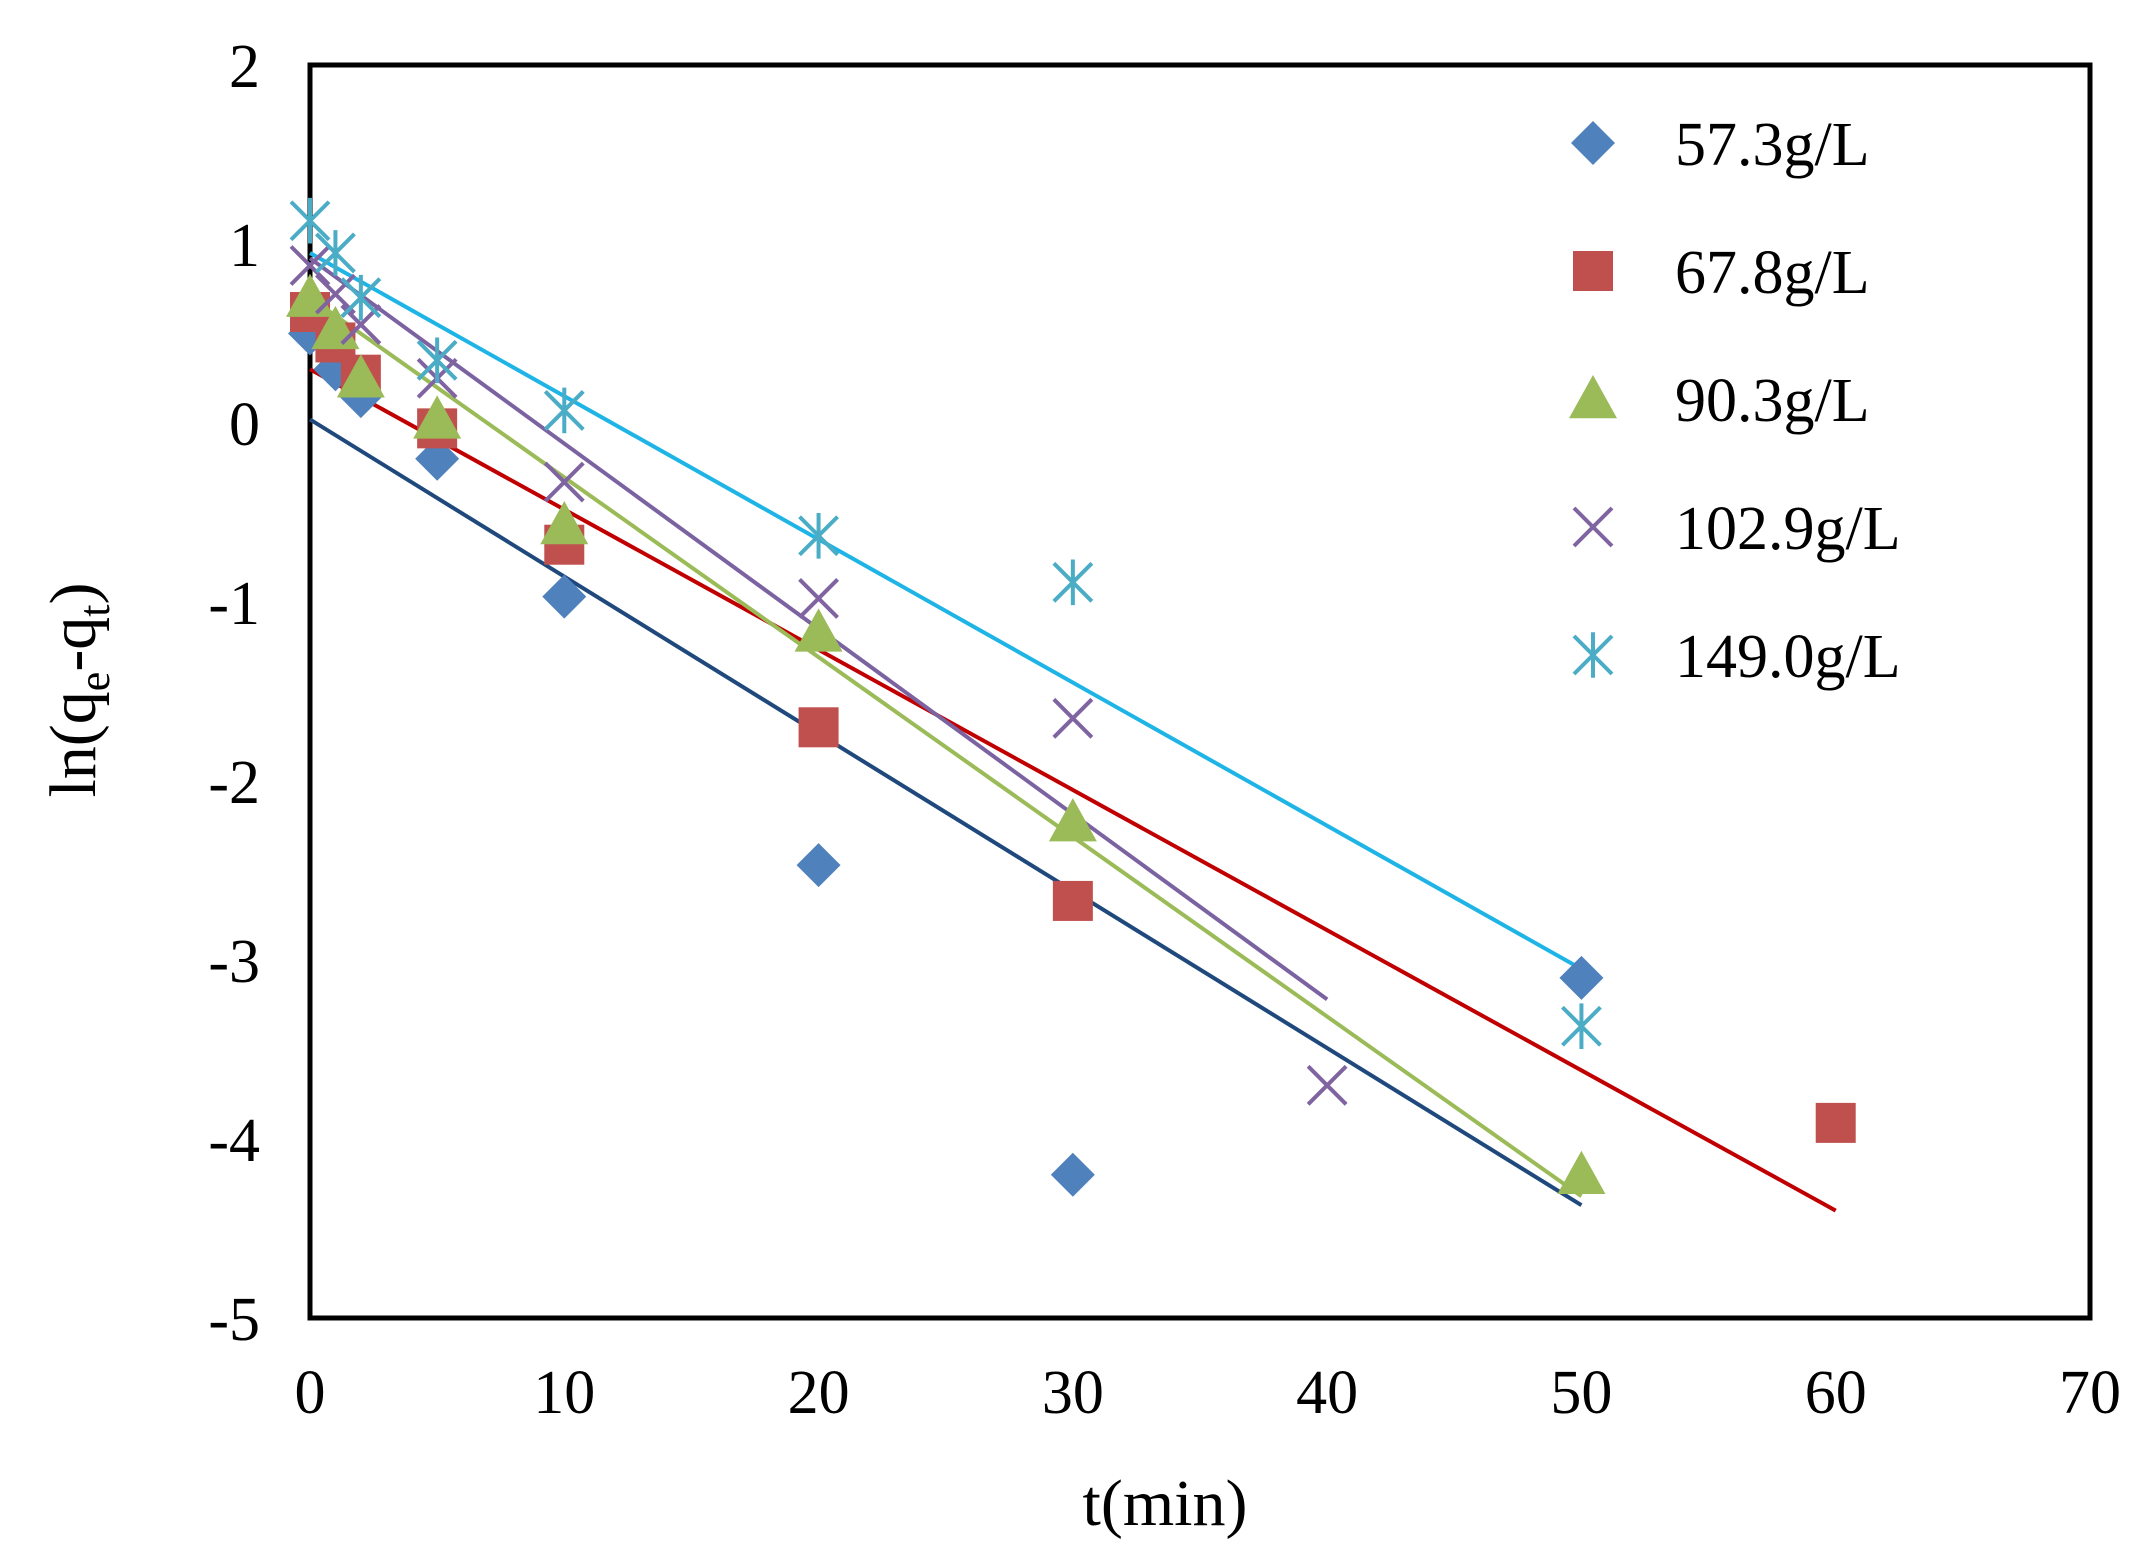  Describe the element at coordinates (1327, 1393) in the screenshot. I see `x-tick-label: 40` at that location.